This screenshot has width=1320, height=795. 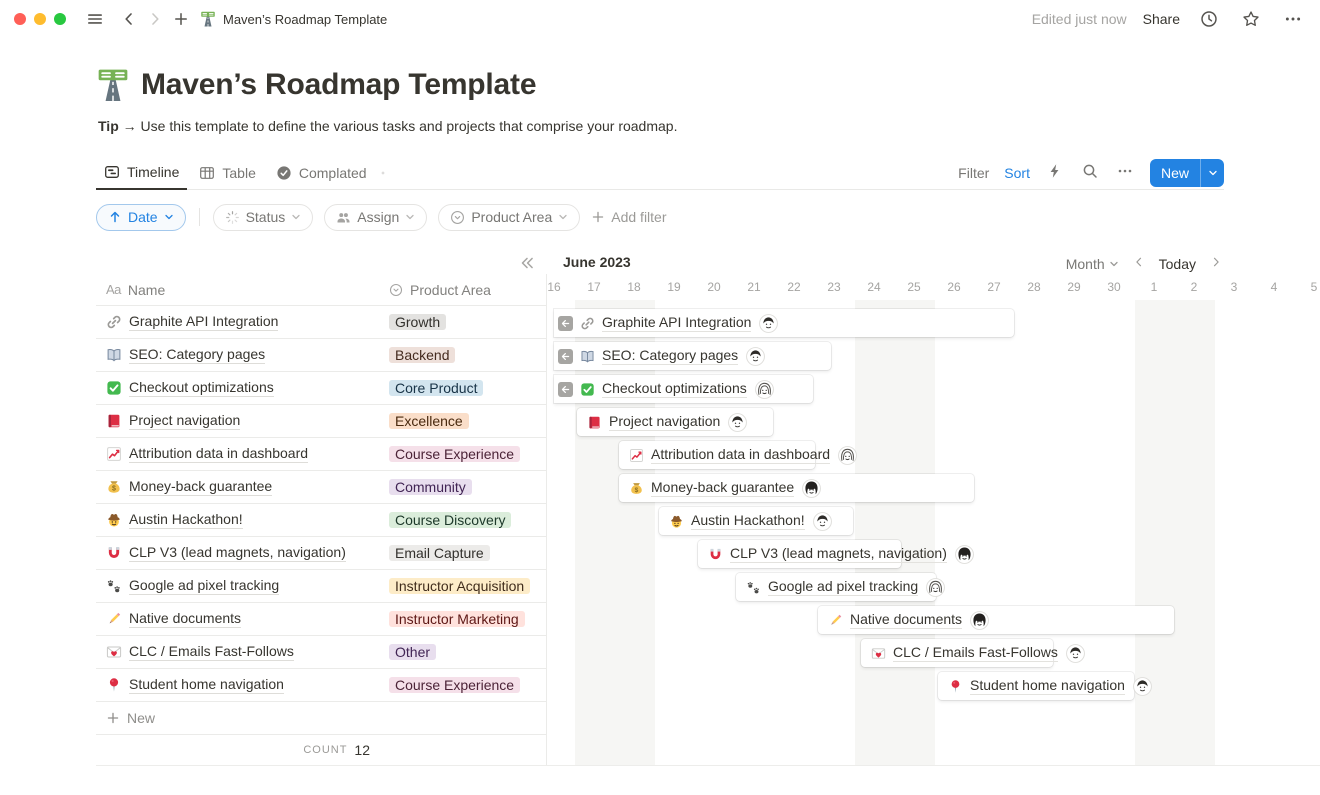 I want to click on timeline-bar: Google ad pixel tracking, so click(x=841, y=587).